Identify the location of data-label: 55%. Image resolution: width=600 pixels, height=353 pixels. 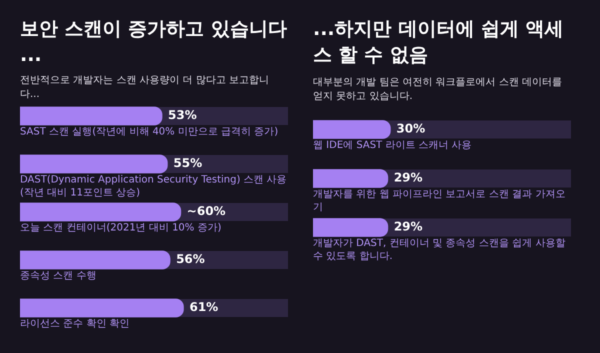
(187, 163).